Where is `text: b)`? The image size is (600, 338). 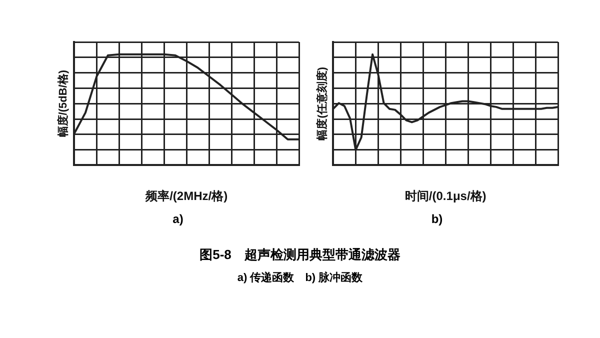
text: b) is located at coordinates (437, 219).